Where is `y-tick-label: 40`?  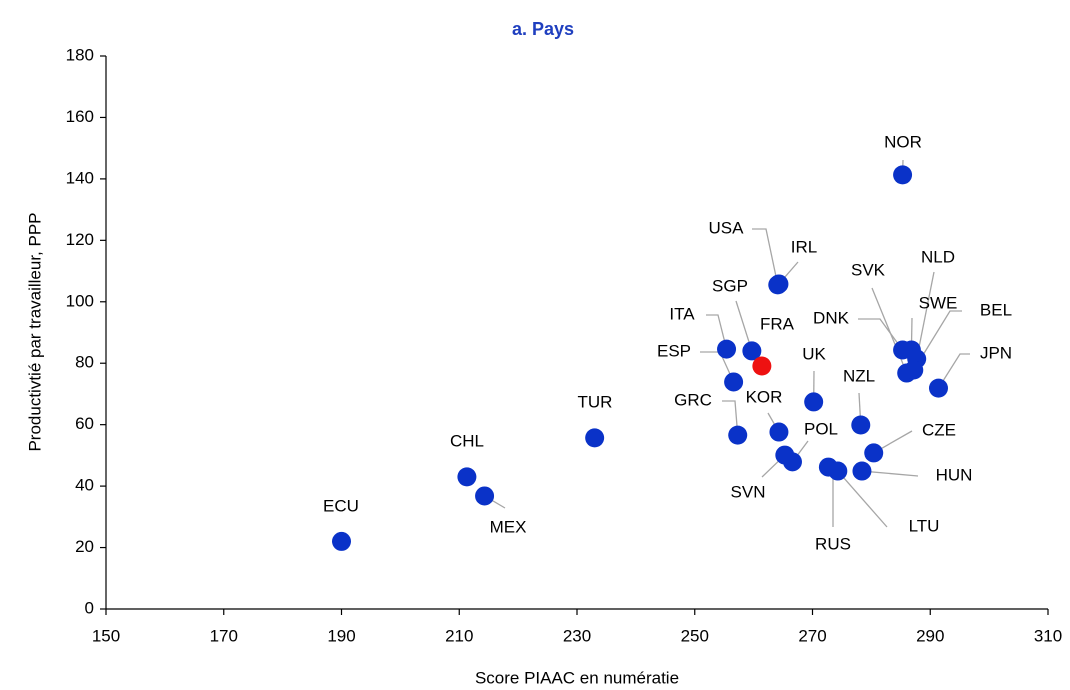 y-tick-label: 40 is located at coordinates (84, 485).